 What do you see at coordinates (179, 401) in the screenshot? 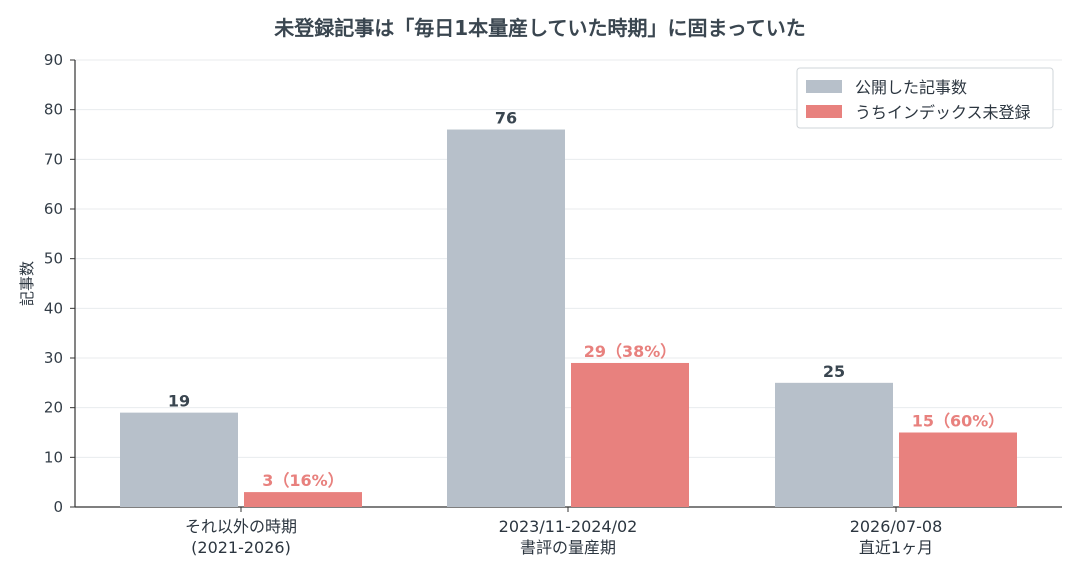
I see `data-label-published: 19` at bounding box center [179, 401].